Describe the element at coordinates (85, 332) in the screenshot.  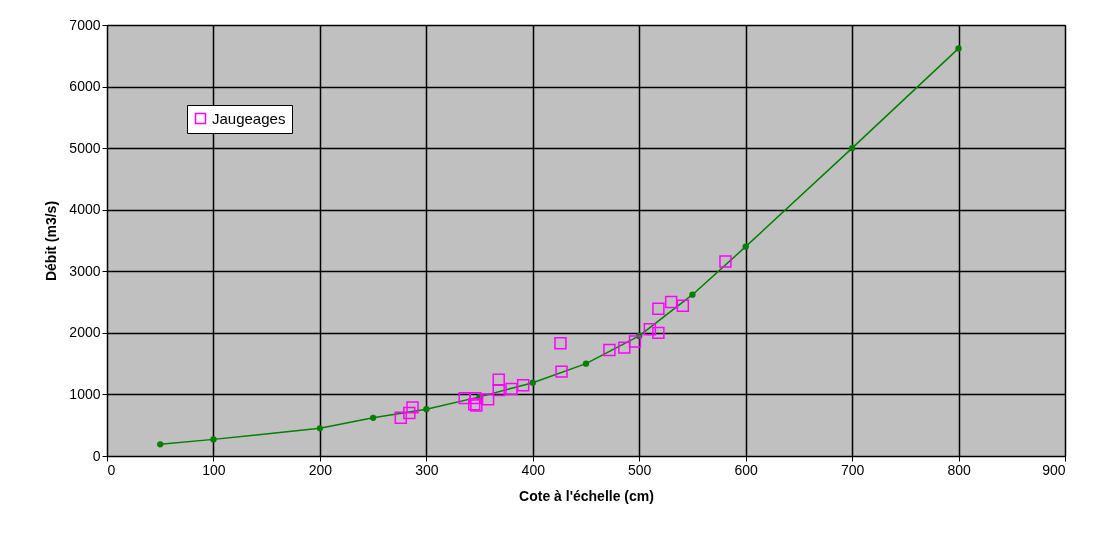
I see `y-tick-label: 2000` at that location.